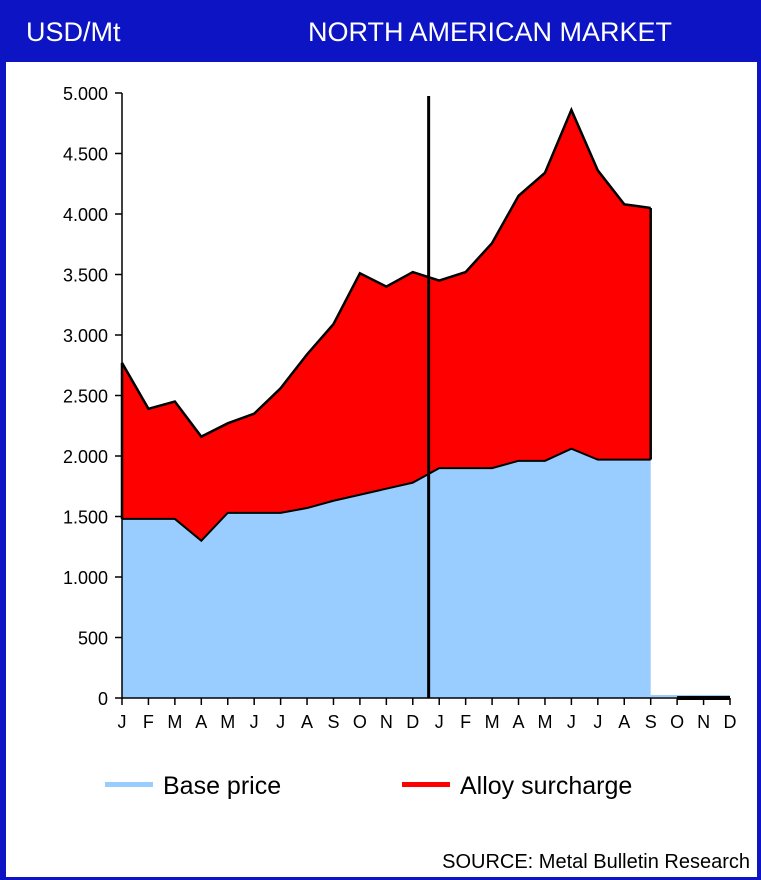 The width and height of the screenshot is (761, 880). Describe the element at coordinates (85, 336) in the screenshot. I see `y-tick-label: 3.000` at that location.